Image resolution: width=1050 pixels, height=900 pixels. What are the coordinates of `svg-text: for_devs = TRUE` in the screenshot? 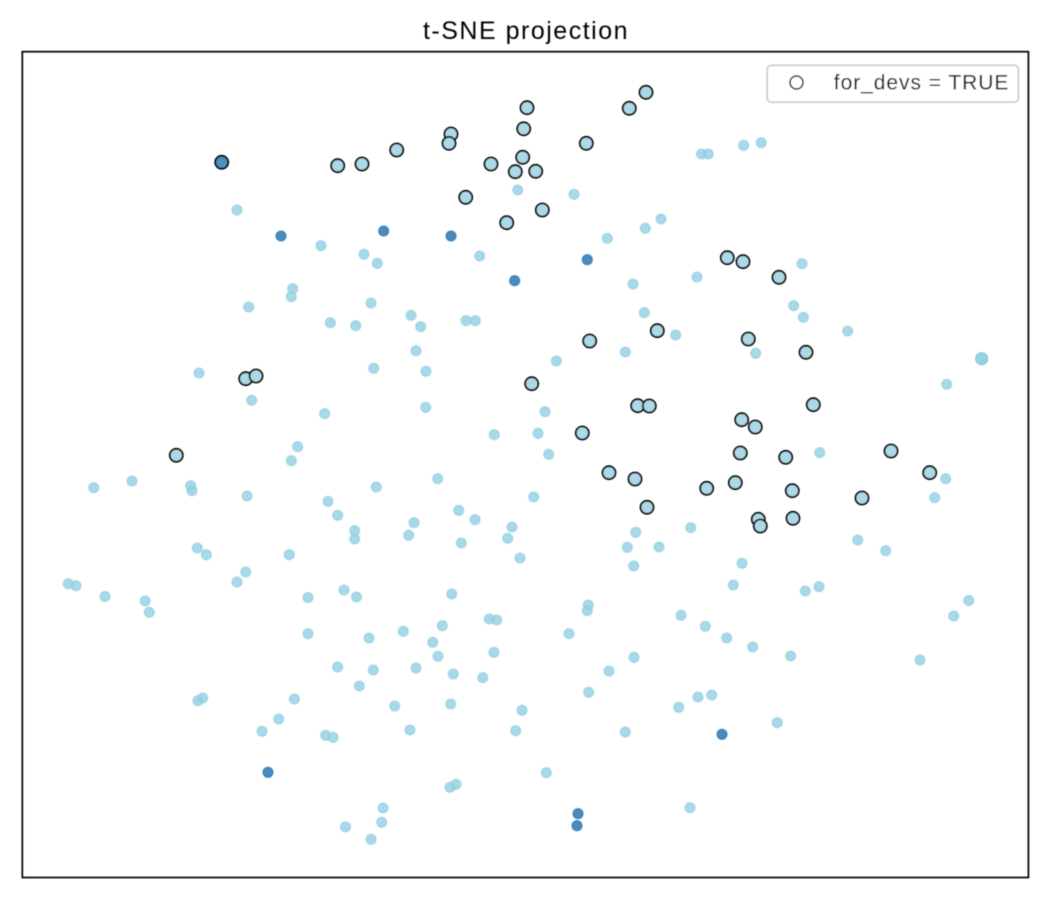 It's located at (922, 83).